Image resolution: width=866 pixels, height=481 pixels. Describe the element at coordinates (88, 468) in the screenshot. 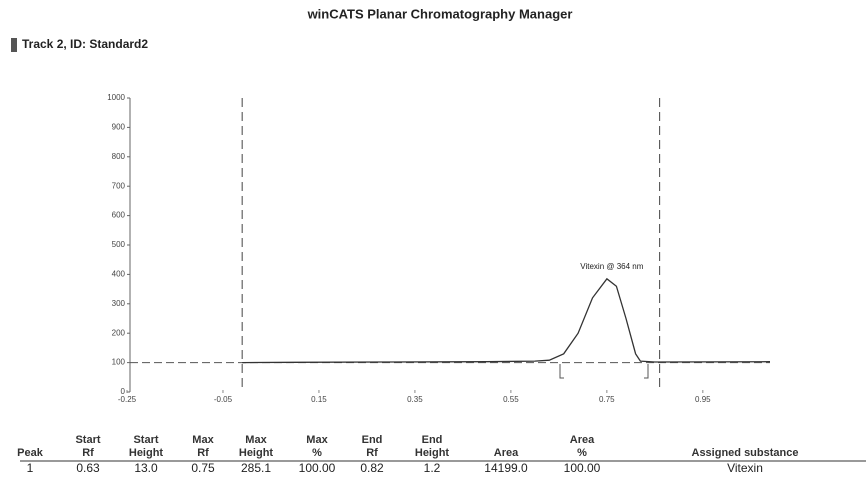

I see `table-cell: 0.63` at that location.